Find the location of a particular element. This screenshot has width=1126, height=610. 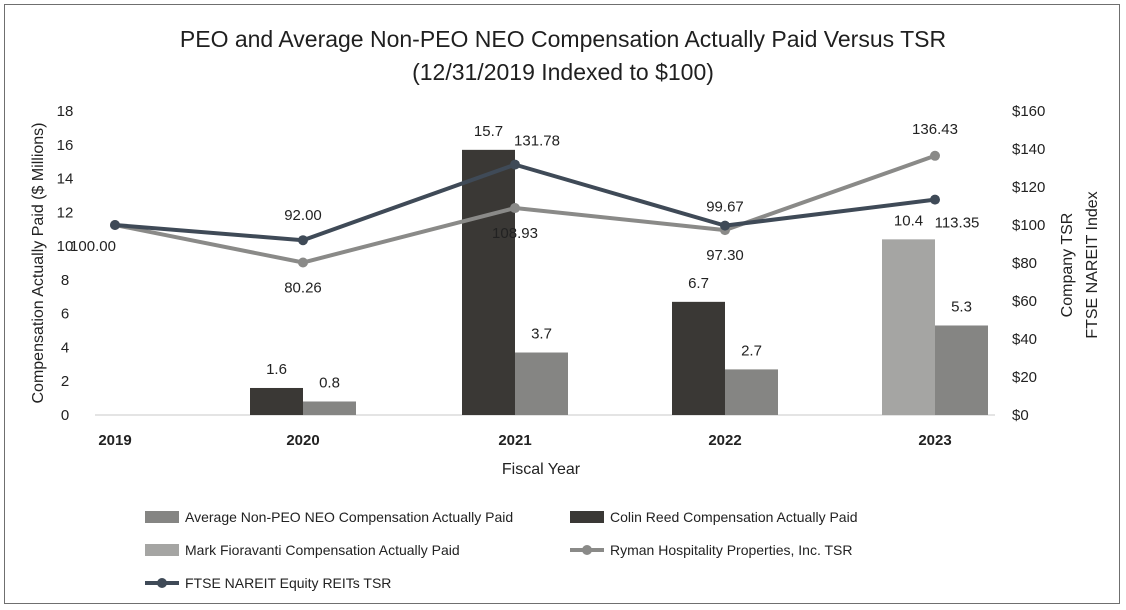

bar-colin-2021 is located at coordinates (488, 282).